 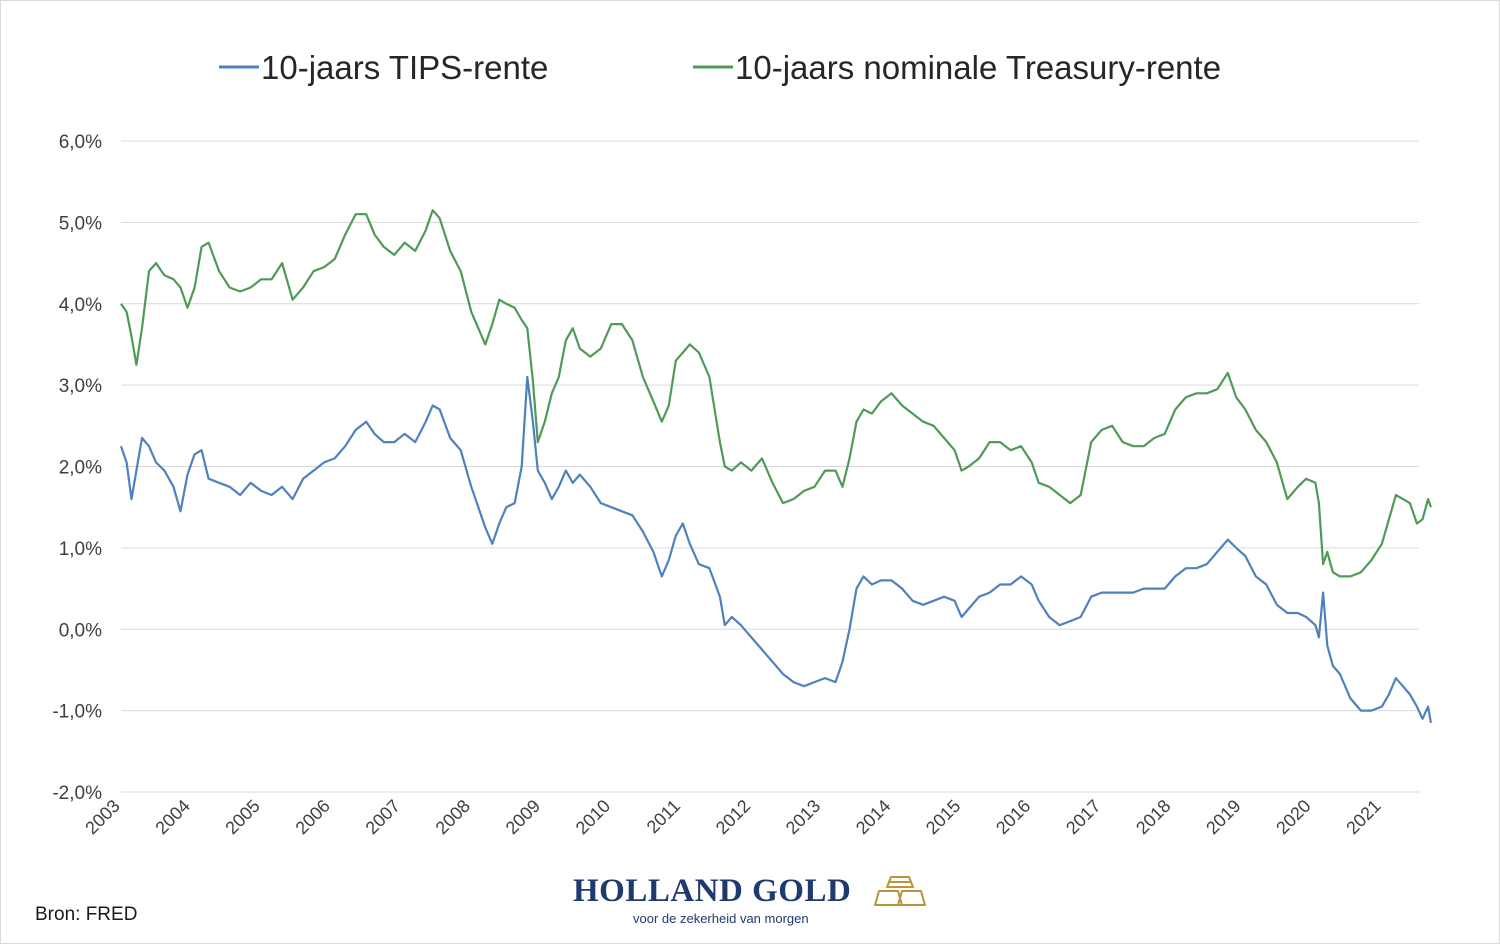 I want to click on brand-tagline: voor de zekerheid van morgen, so click(x=721, y=918).